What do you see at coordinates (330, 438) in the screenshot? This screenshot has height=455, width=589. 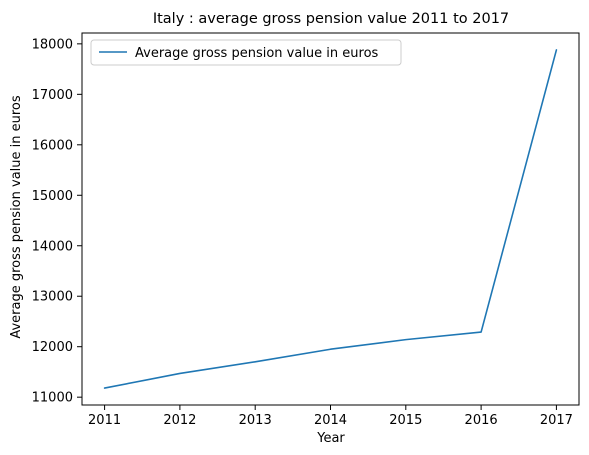 I see `x-axis-label: Year` at bounding box center [330, 438].